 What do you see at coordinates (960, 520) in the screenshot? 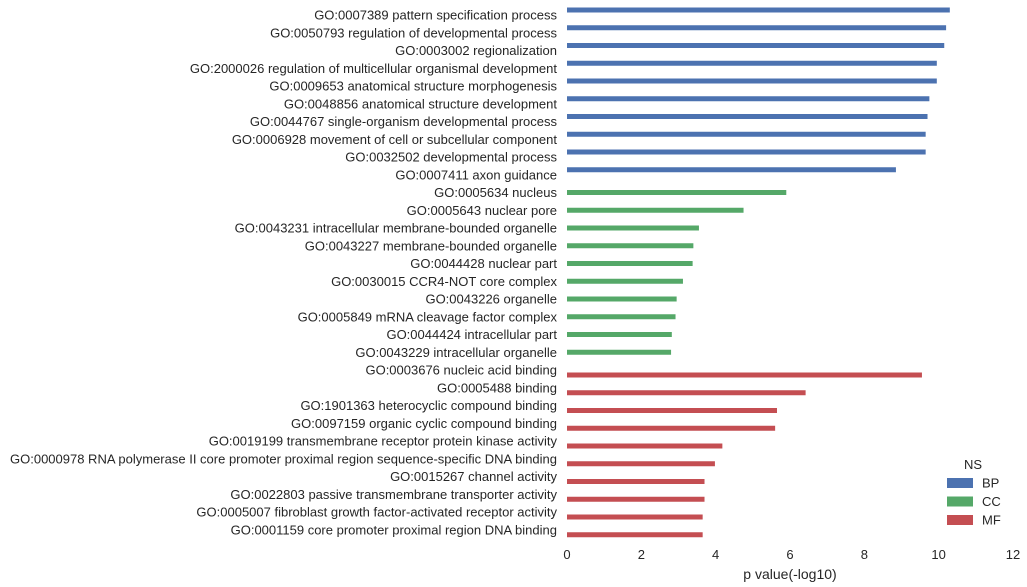
I see `legend-swatch-mf` at bounding box center [960, 520].